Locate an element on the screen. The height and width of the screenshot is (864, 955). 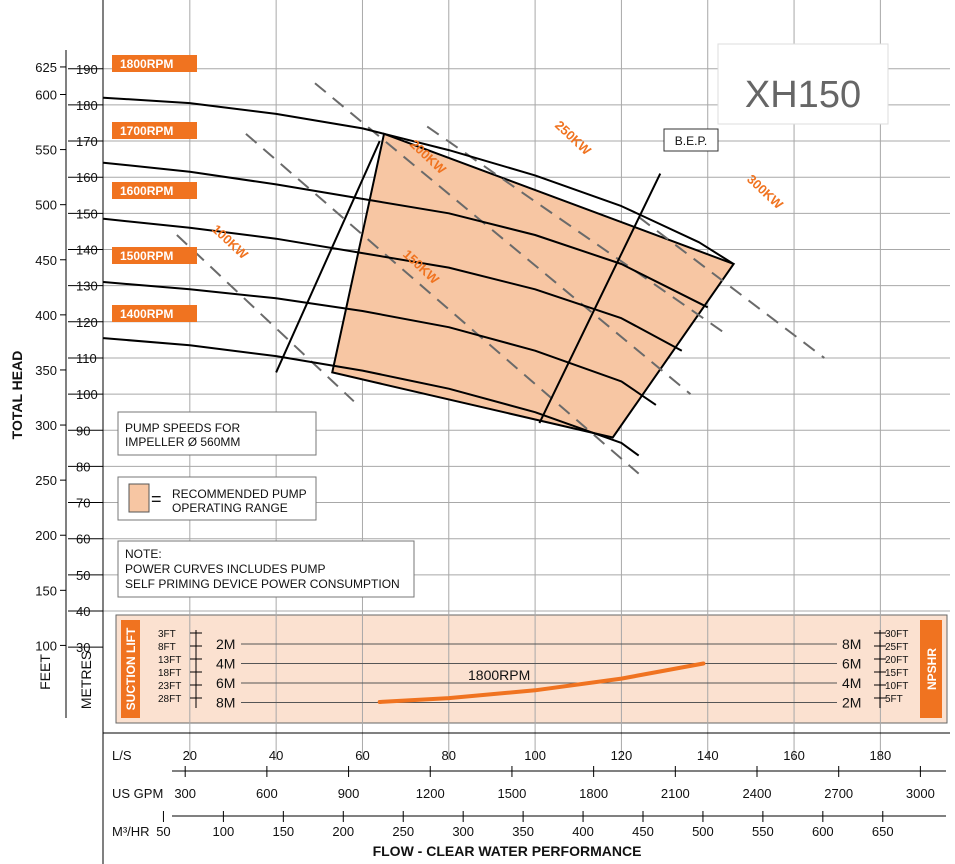
usgpm-tick-label: 2100 is located at coordinates (675, 793).